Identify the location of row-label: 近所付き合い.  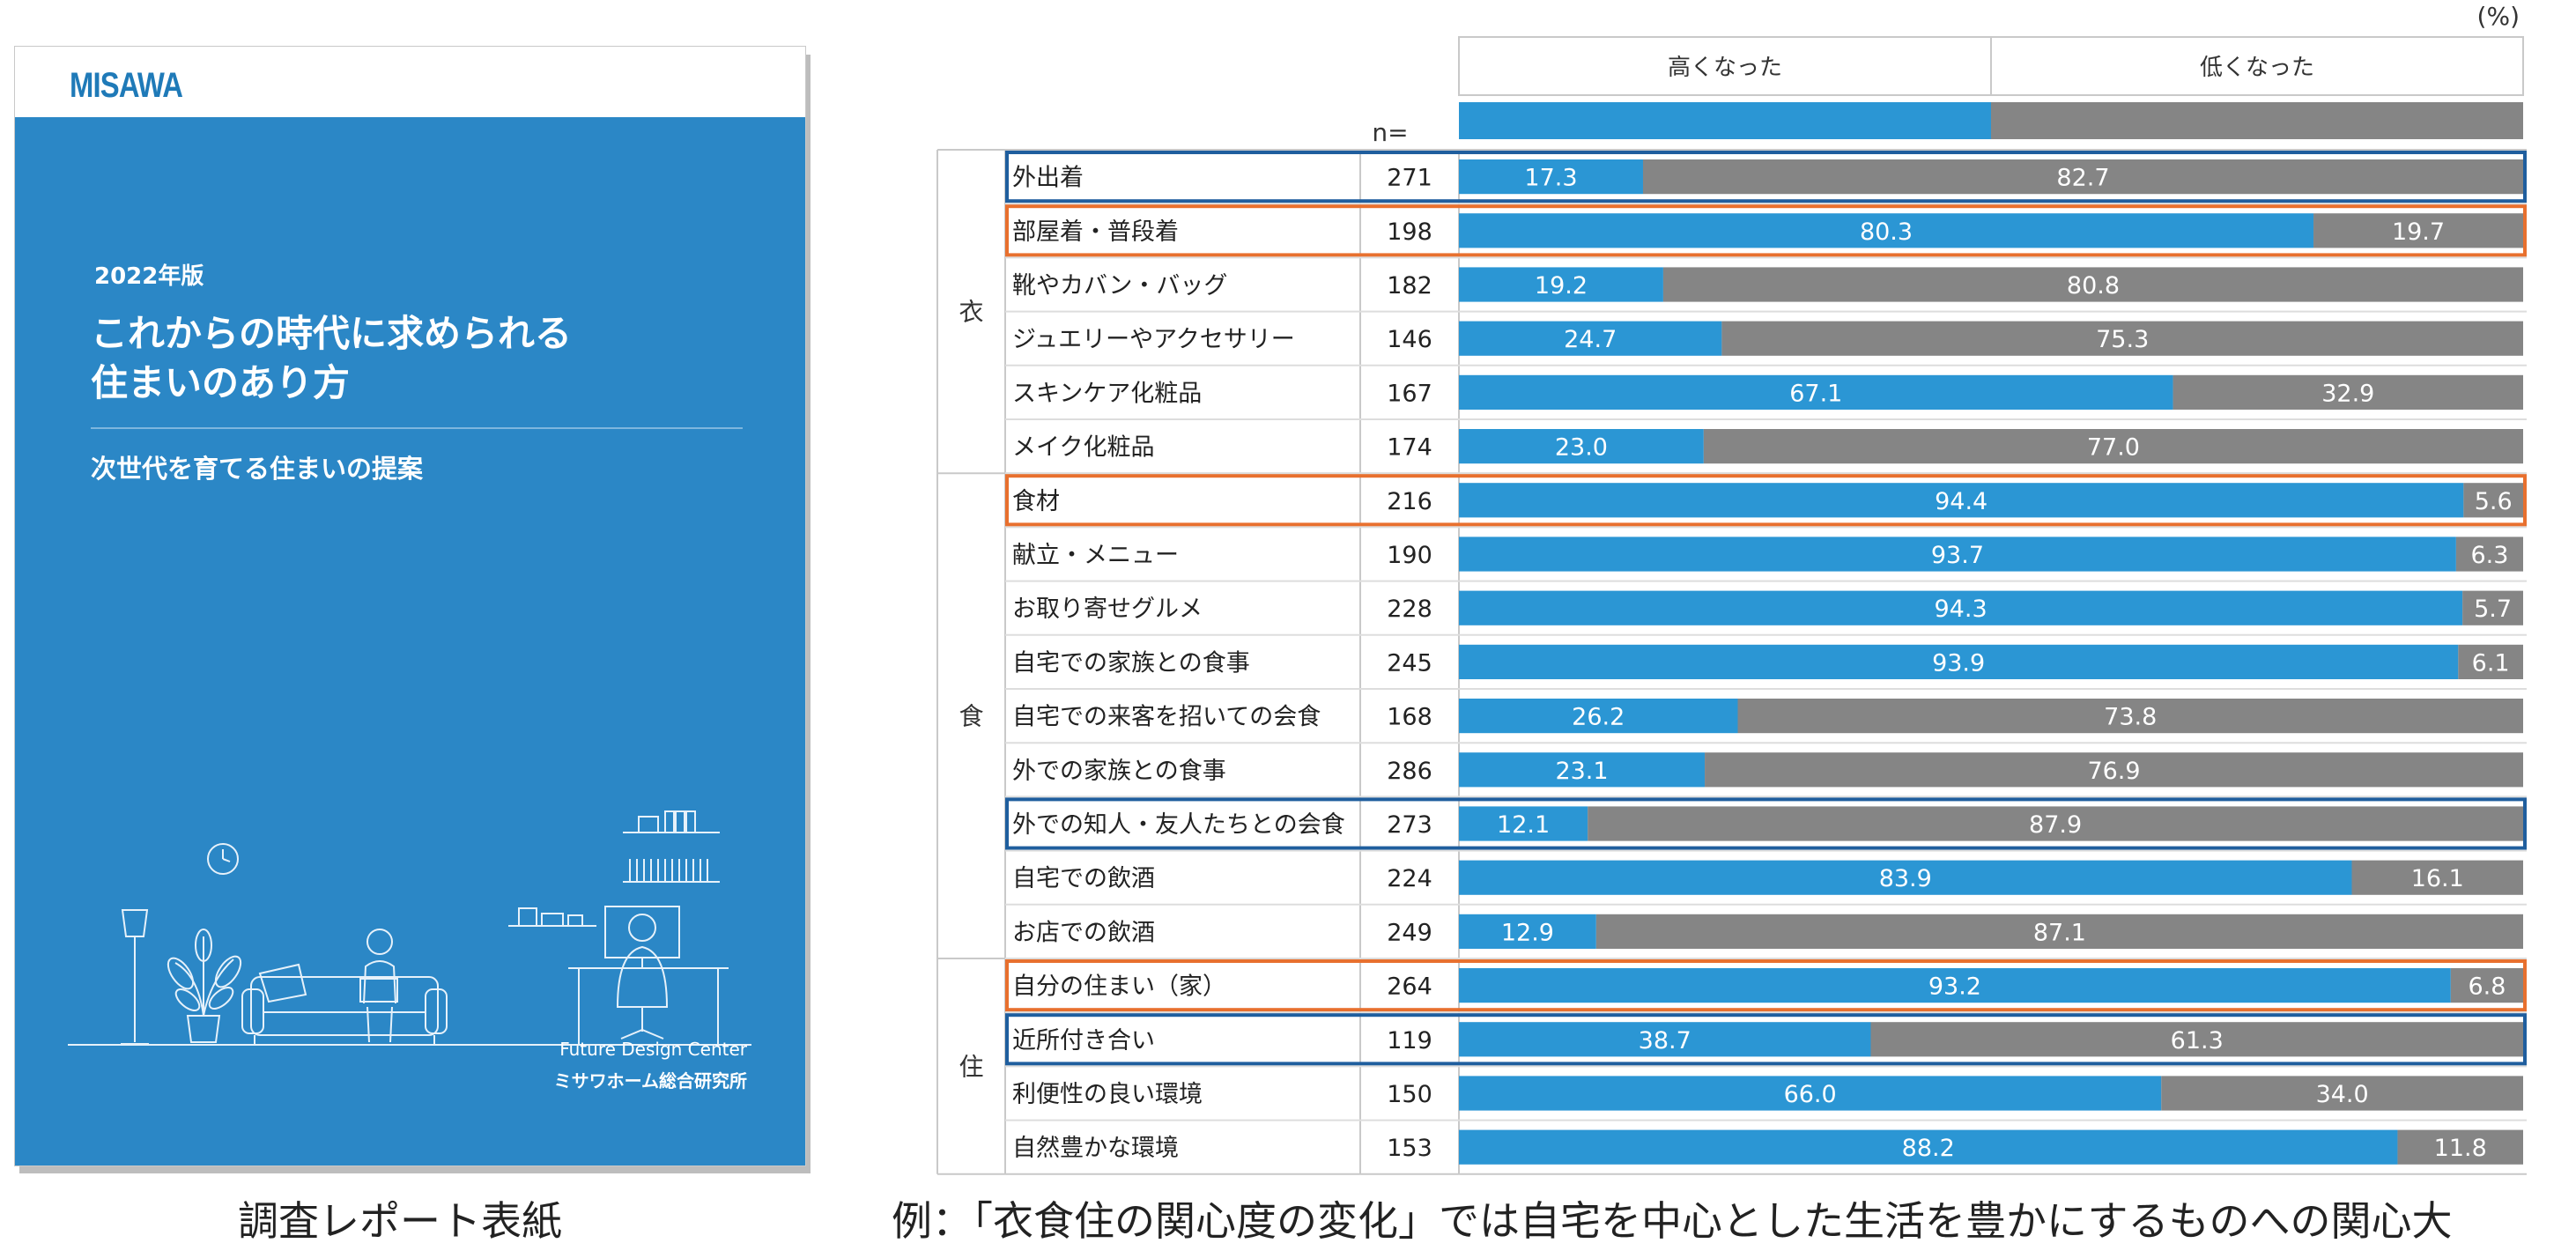
(1083, 1040).